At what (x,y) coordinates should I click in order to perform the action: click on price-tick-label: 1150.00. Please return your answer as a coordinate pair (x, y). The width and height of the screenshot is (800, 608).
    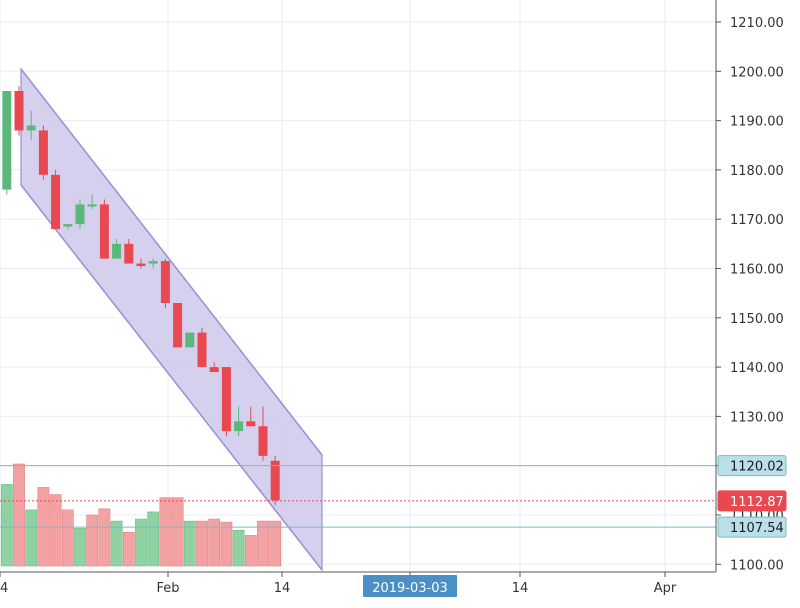
    Looking at the image, I should click on (757, 319).